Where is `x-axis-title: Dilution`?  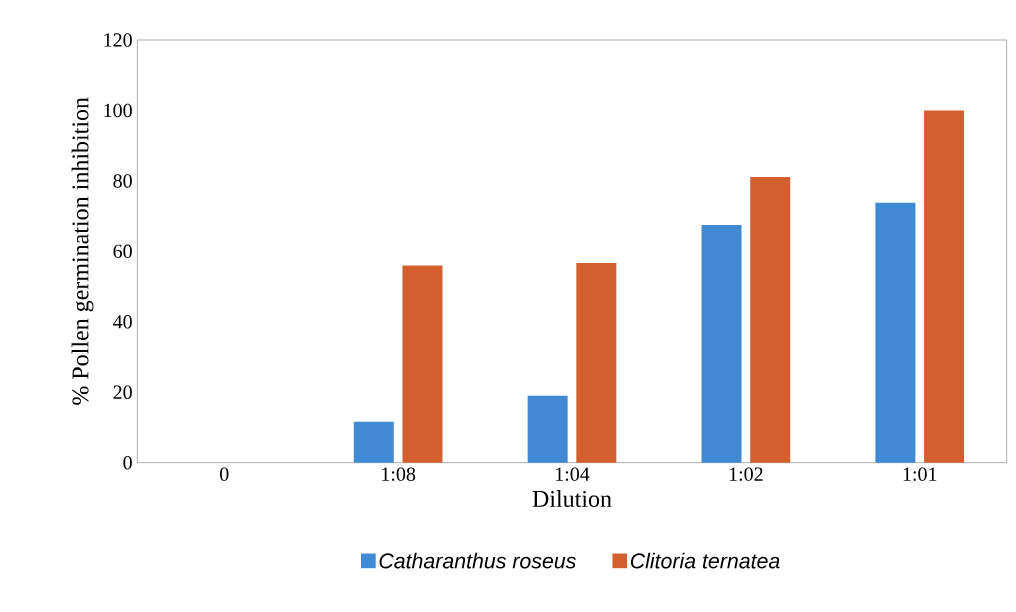 x-axis-title: Dilution is located at coordinates (572, 498).